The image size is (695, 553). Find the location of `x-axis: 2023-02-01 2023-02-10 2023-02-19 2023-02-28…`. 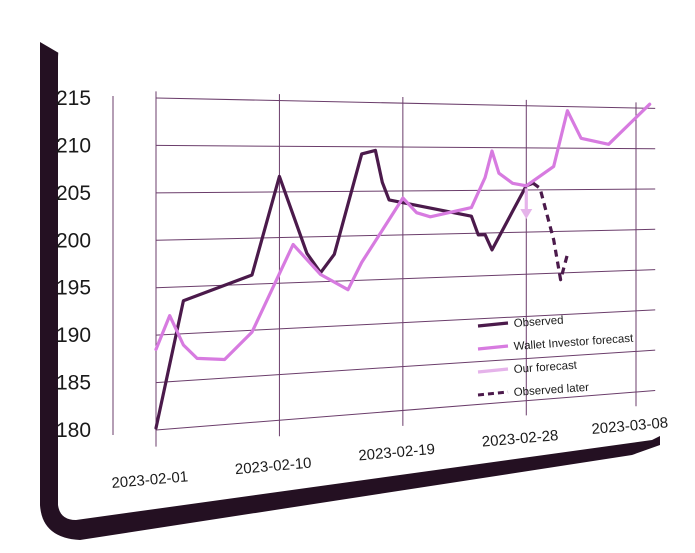

x-axis: 2023-02-01 2023-02-10 2023-02-19 2023-02-28… is located at coordinates (390, 453).